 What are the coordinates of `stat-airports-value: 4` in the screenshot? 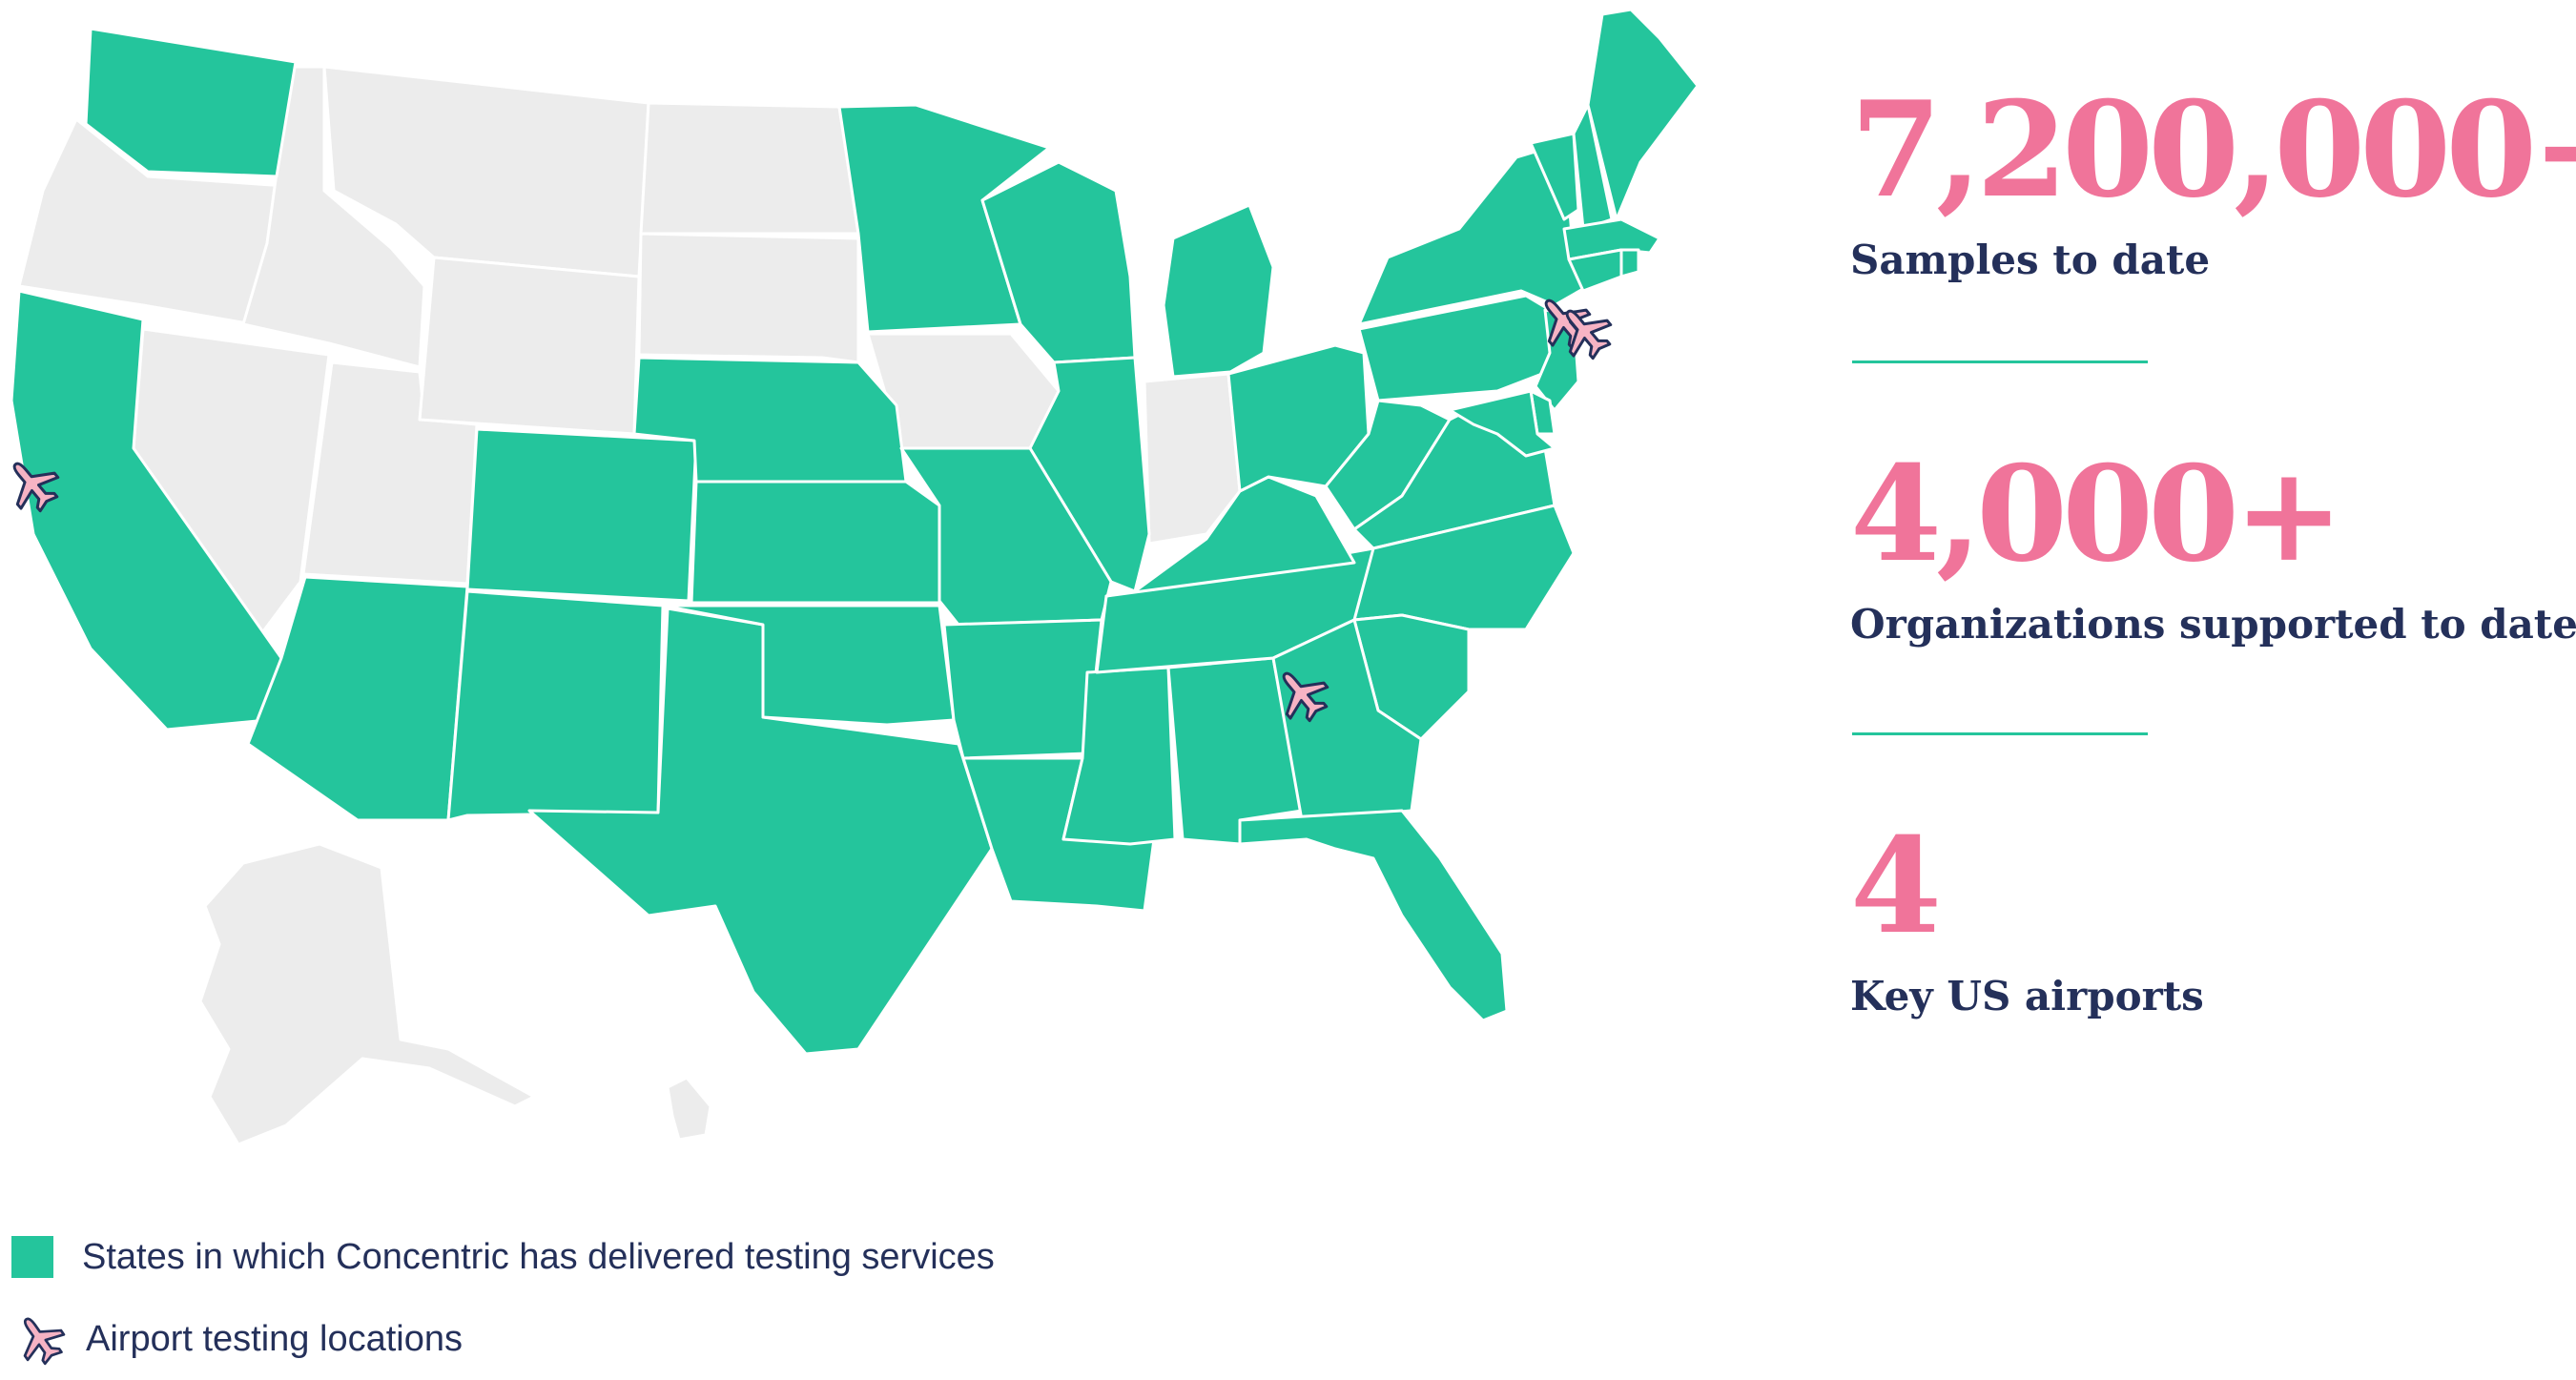 It's located at (1896, 885).